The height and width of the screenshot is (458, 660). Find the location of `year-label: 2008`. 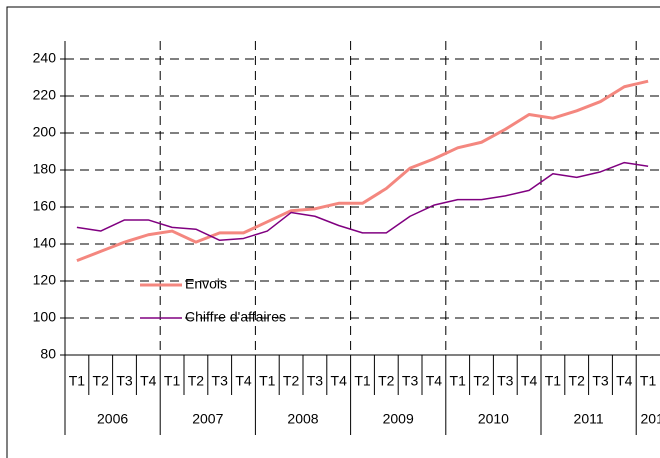

year-label: 2008 is located at coordinates (302, 419).